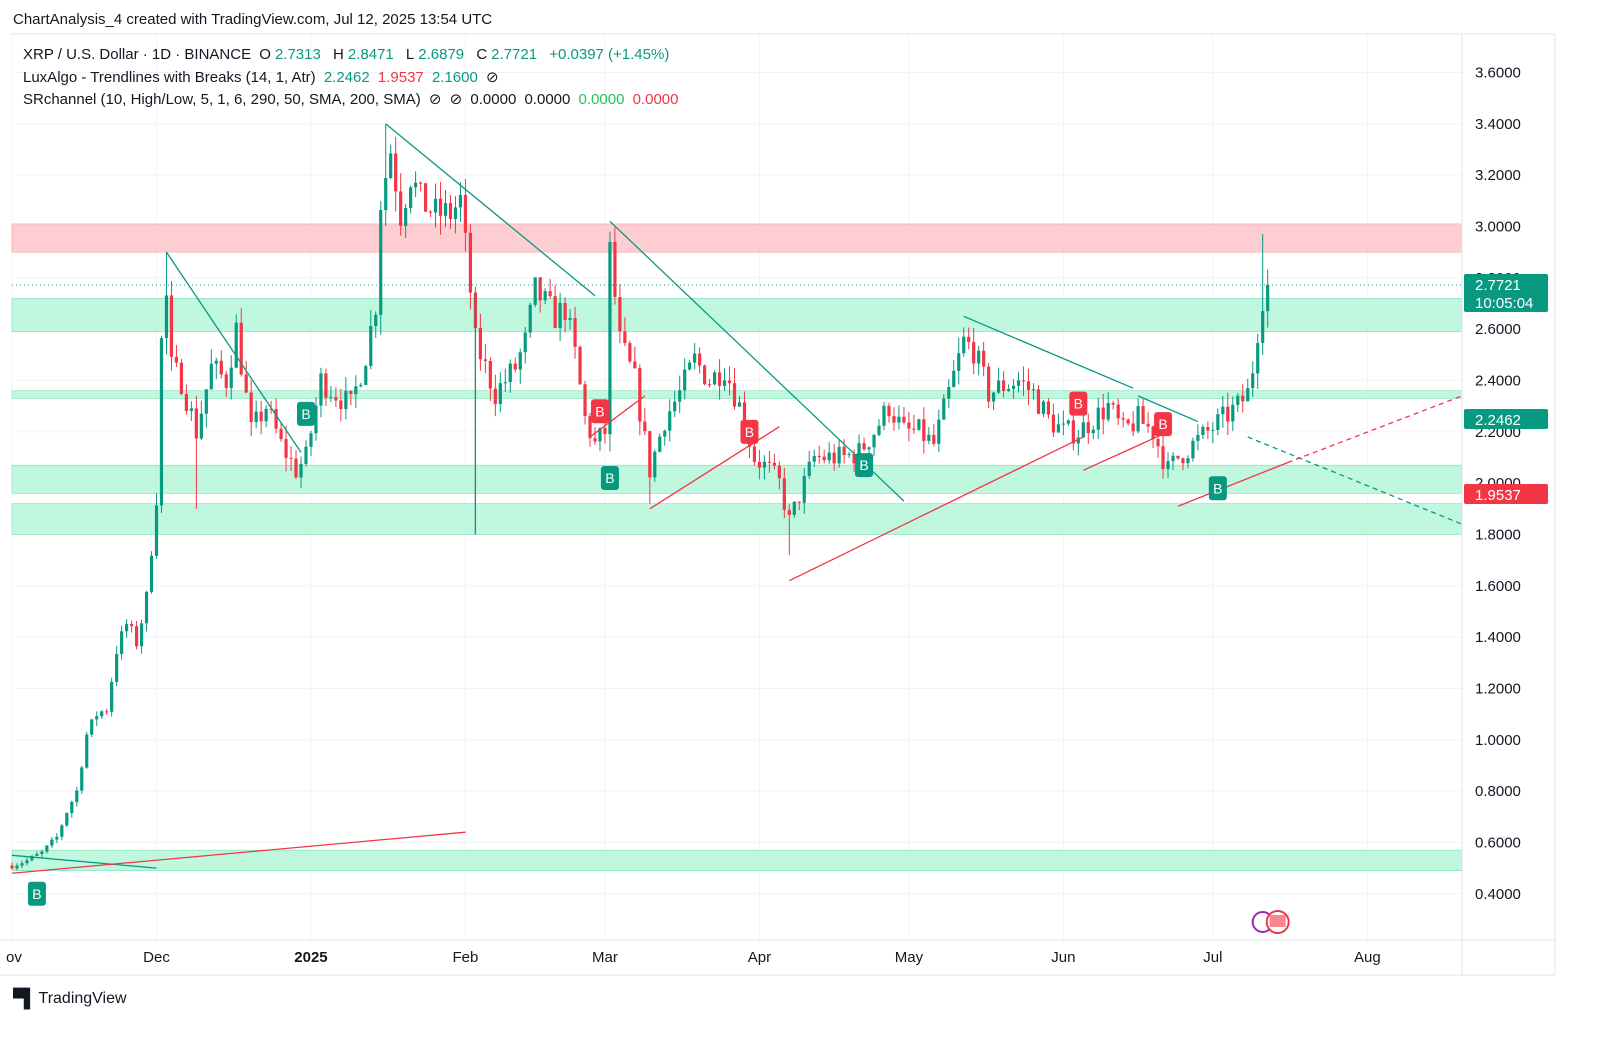  Describe the element at coordinates (363, 54) in the screenshot. I see `high-value: H 2.8471` at that location.